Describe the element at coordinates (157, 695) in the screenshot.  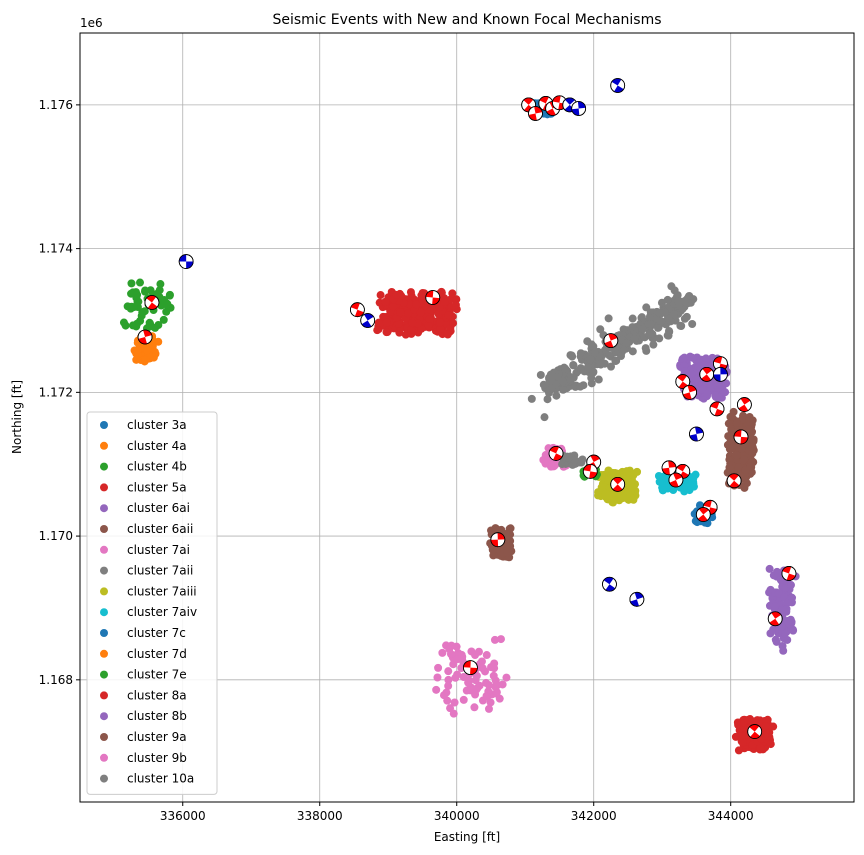
I see `legend-entry: cluster 8a` at that location.